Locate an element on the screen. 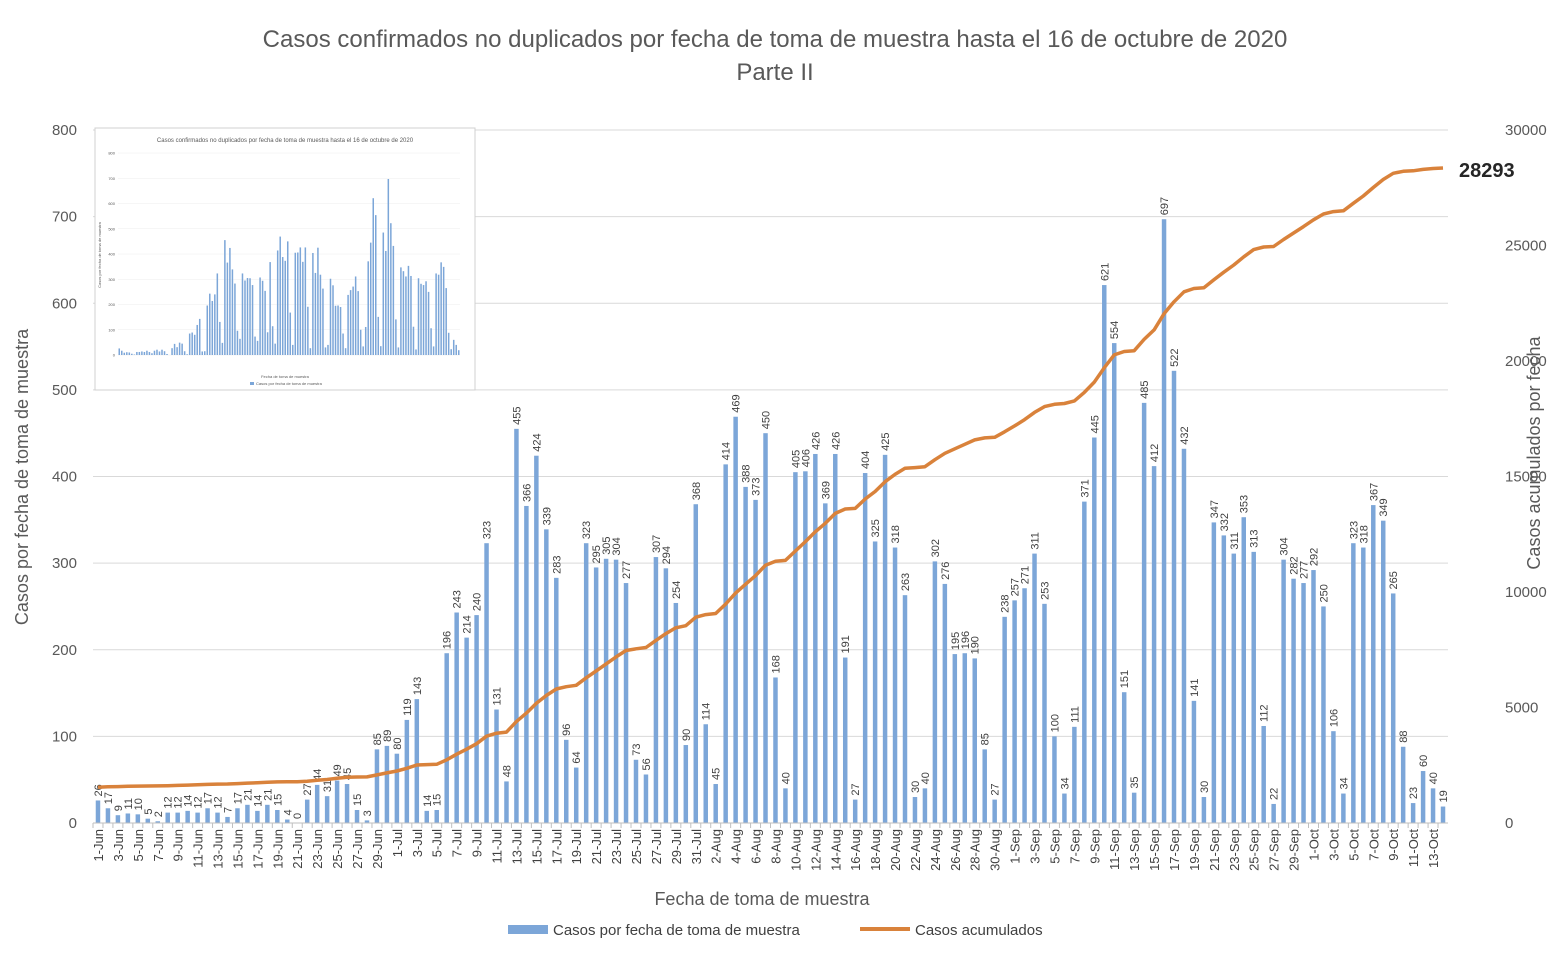 The height and width of the screenshot is (955, 1550). inset-xlabel: Fecha de toma de muestra is located at coordinates (285, 376).